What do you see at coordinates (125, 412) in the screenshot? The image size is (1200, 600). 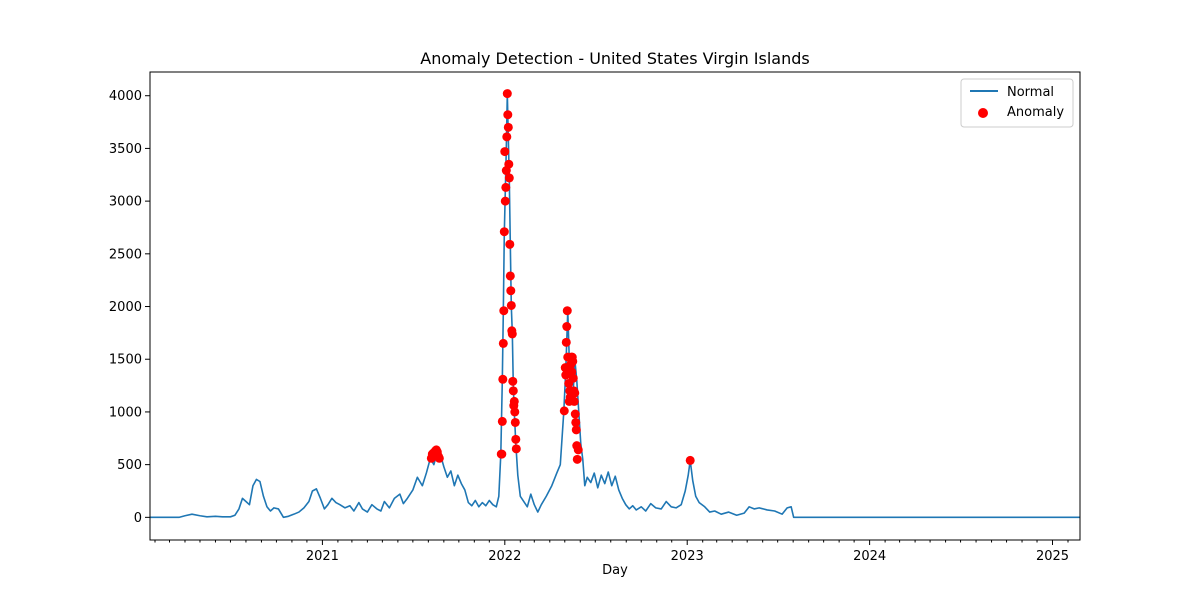 I see `y-tick-label: 1000` at bounding box center [125, 412].